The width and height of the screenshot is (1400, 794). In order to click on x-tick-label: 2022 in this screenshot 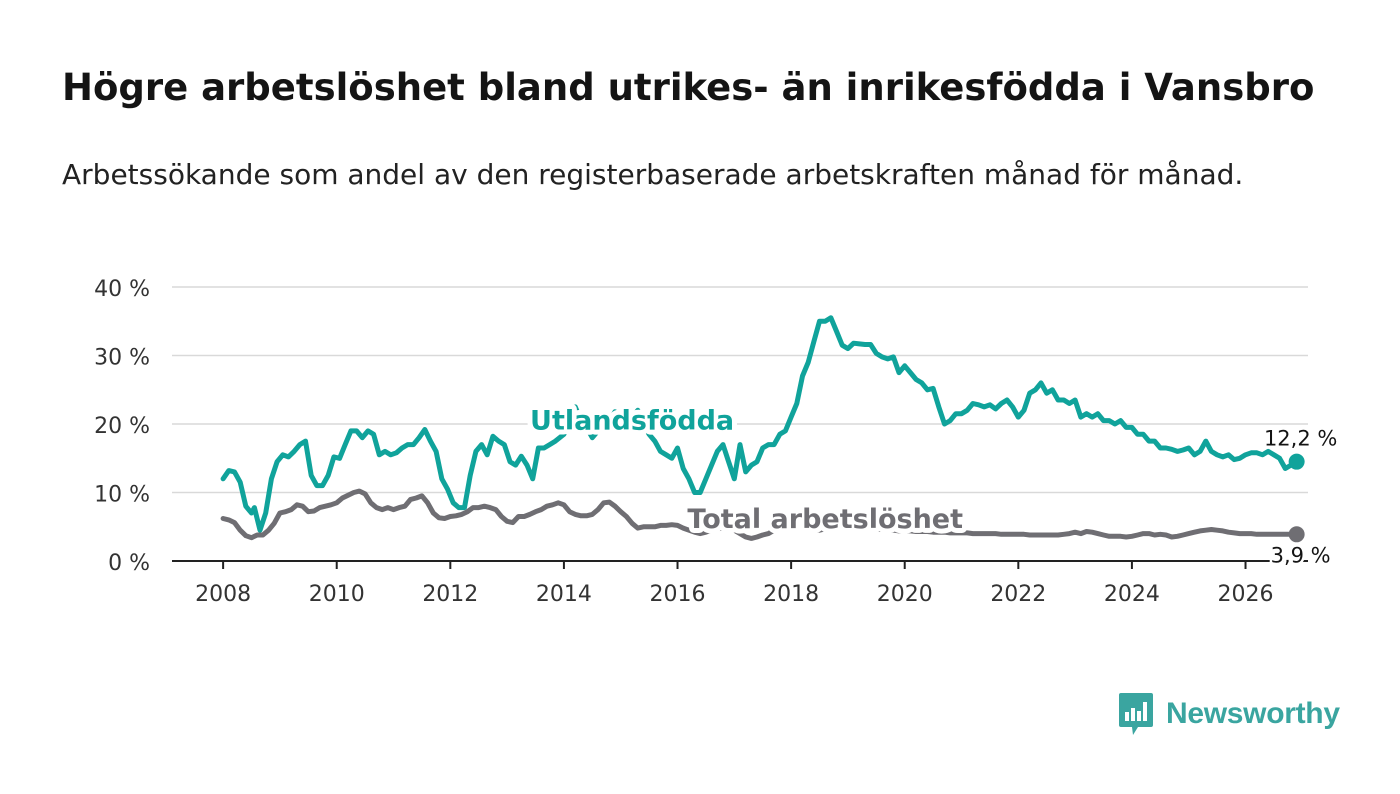, I will do `click(1018, 594)`.